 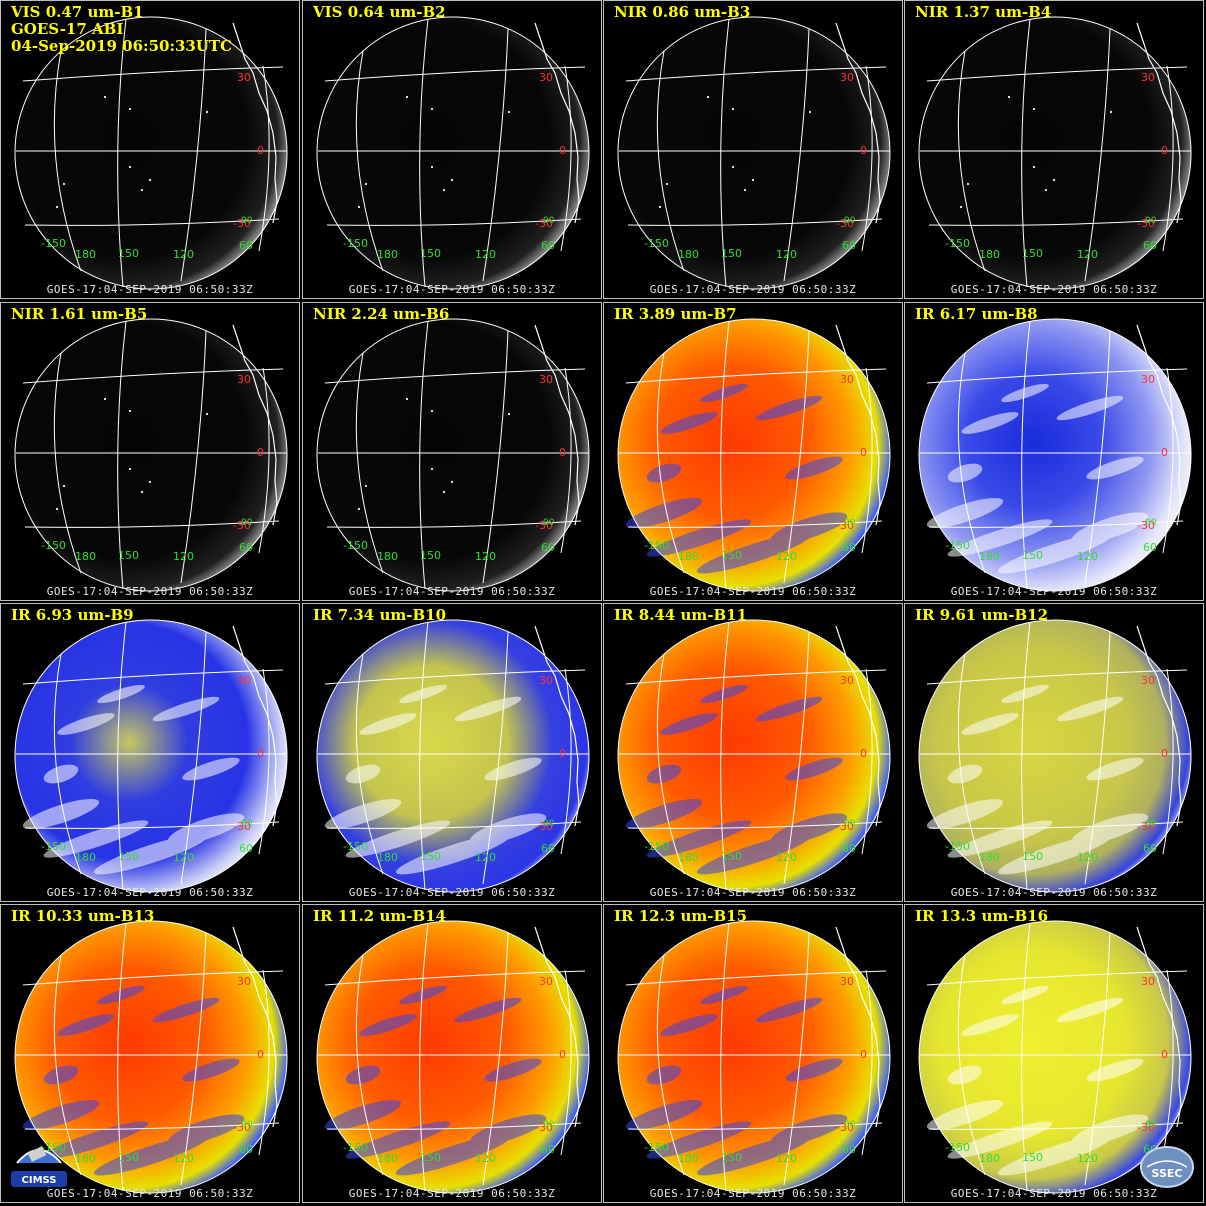 What do you see at coordinates (681, 615) in the screenshot?
I see `band-title: IR 8.44 um-B11` at bounding box center [681, 615].